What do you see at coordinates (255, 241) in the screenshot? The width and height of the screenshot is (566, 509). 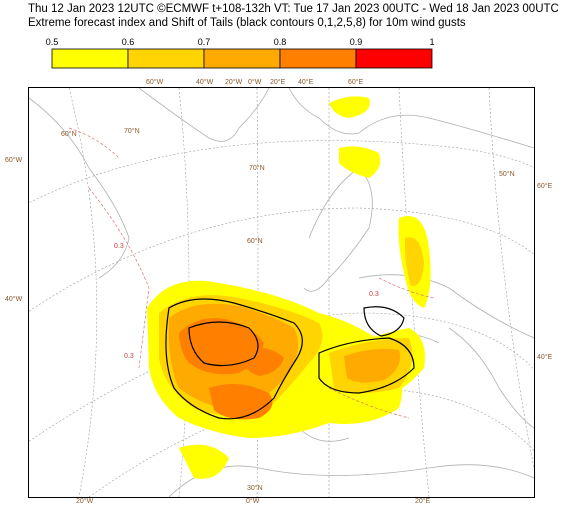 I see `lat-label-60n-central: 60°N` at bounding box center [255, 241].